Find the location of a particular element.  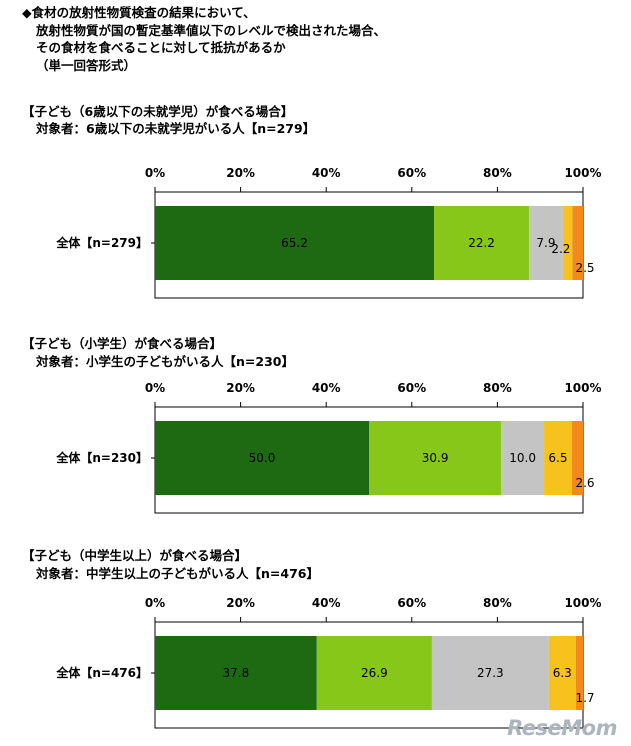

header-line: その食材を食べることに対して抵抗があるか is located at coordinates (161, 47).